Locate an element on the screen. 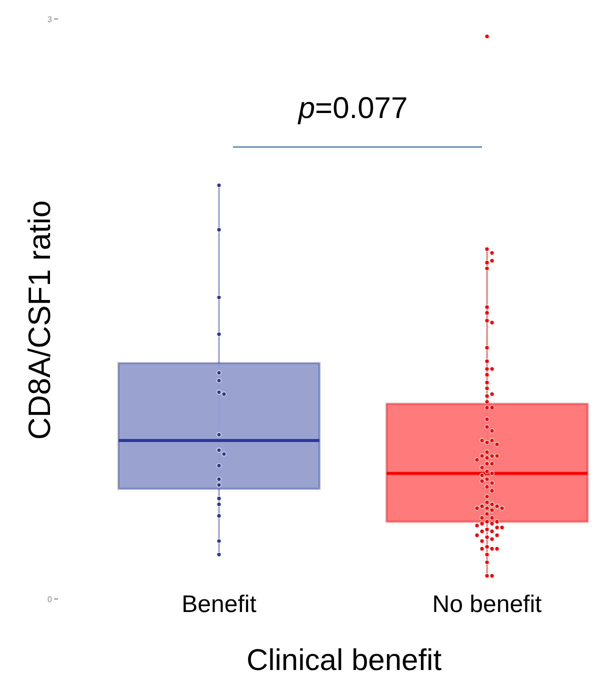  y-axis-title: CD8A/CSF1 ratio is located at coordinates (39, 320).